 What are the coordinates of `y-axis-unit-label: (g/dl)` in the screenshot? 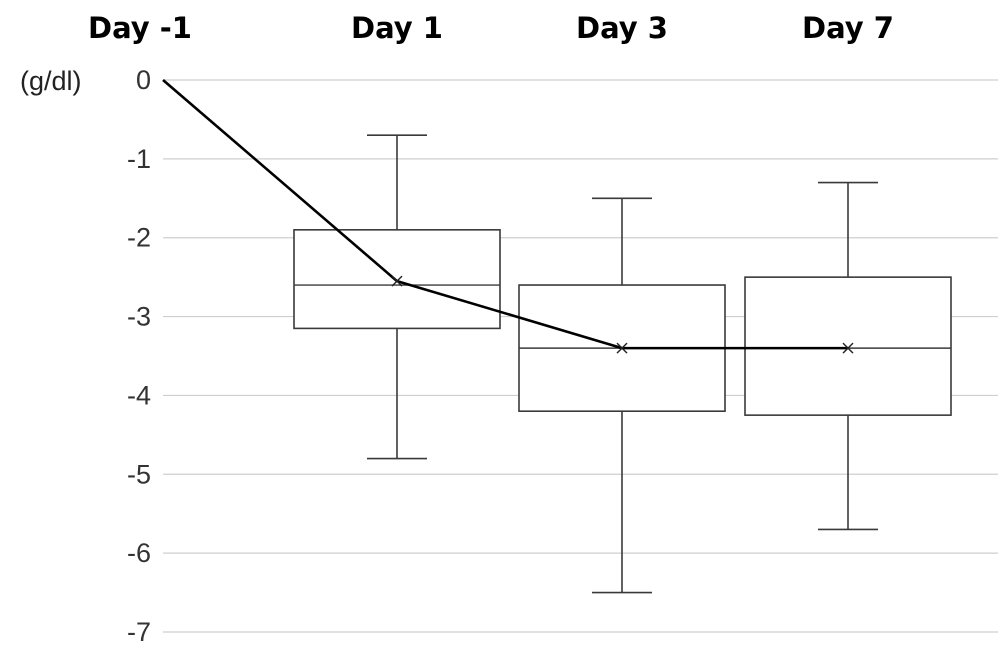 It's located at (51, 81).